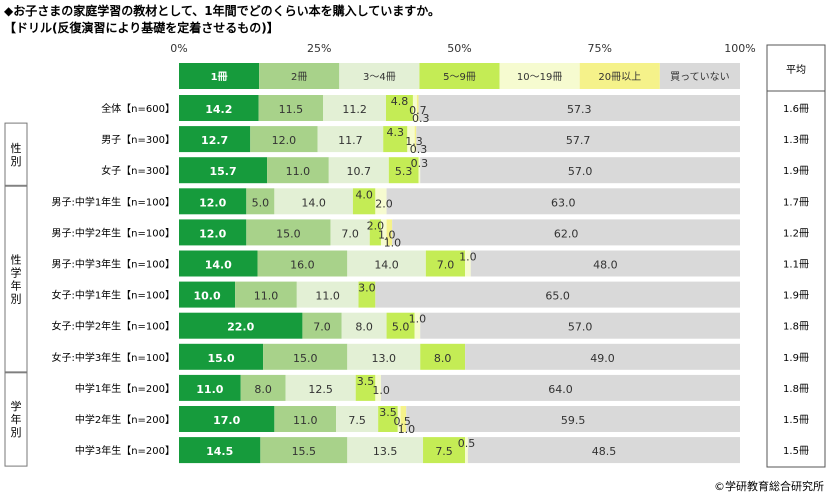  Describe the element at coordinates (769, 486) in the screenshot. I see `copyright-credit: ©学研教育総合研究所` at that location.